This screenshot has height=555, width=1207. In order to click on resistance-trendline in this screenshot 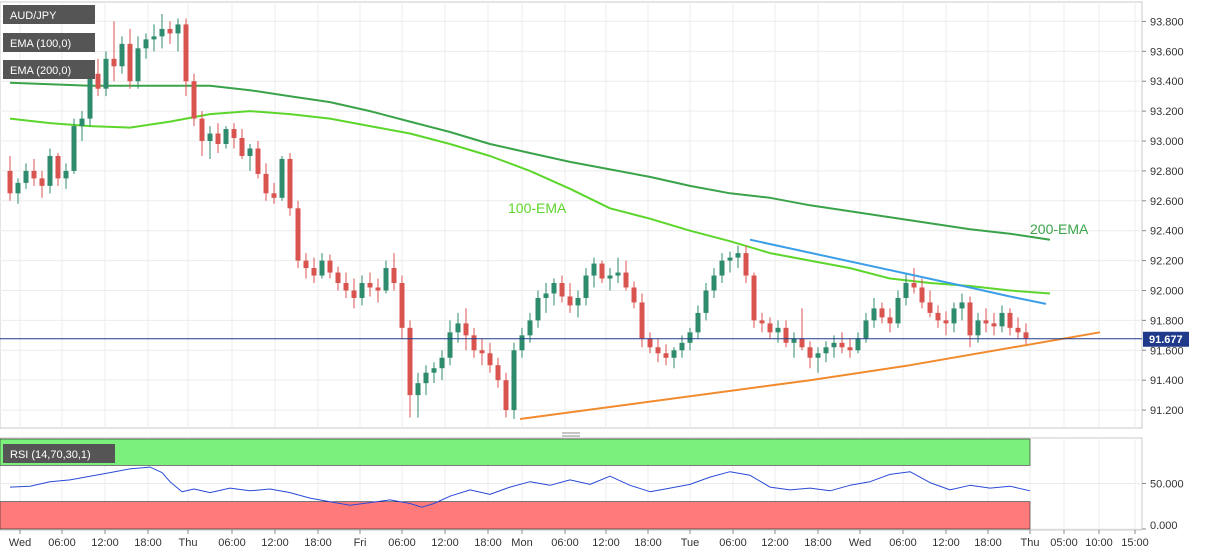, I will do `click(898, 271)`.